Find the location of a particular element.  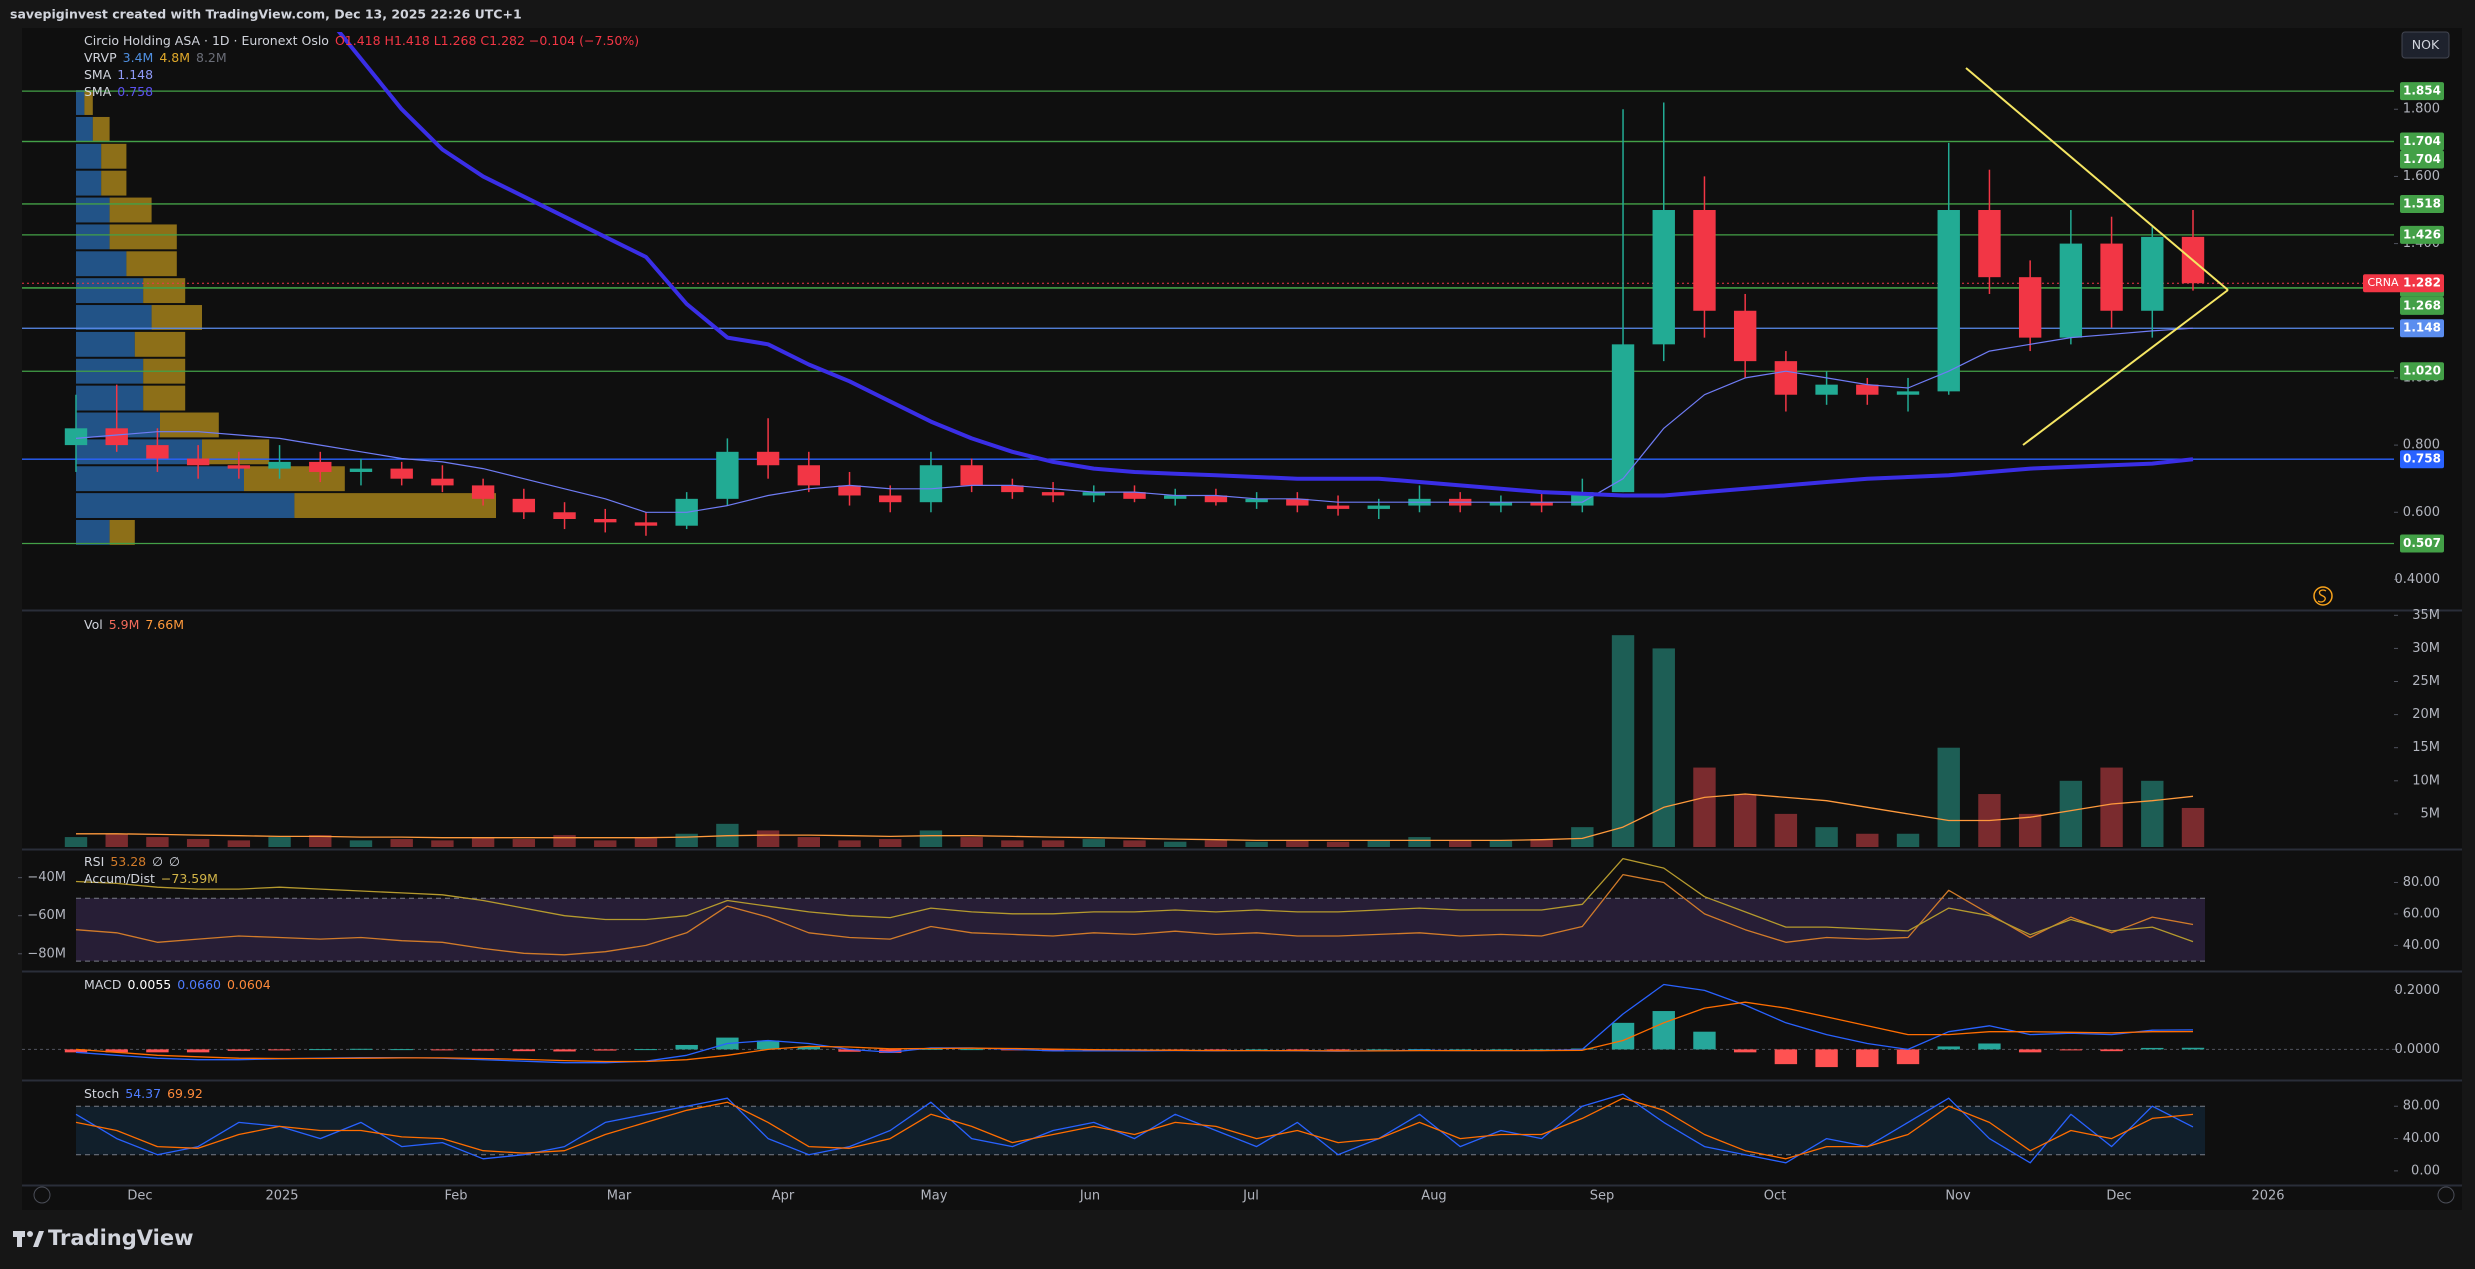

rsi-legend: RSI 53.28 ∅ ∅ Accum/Dist −73.59M is located at coordinates (154, 870).